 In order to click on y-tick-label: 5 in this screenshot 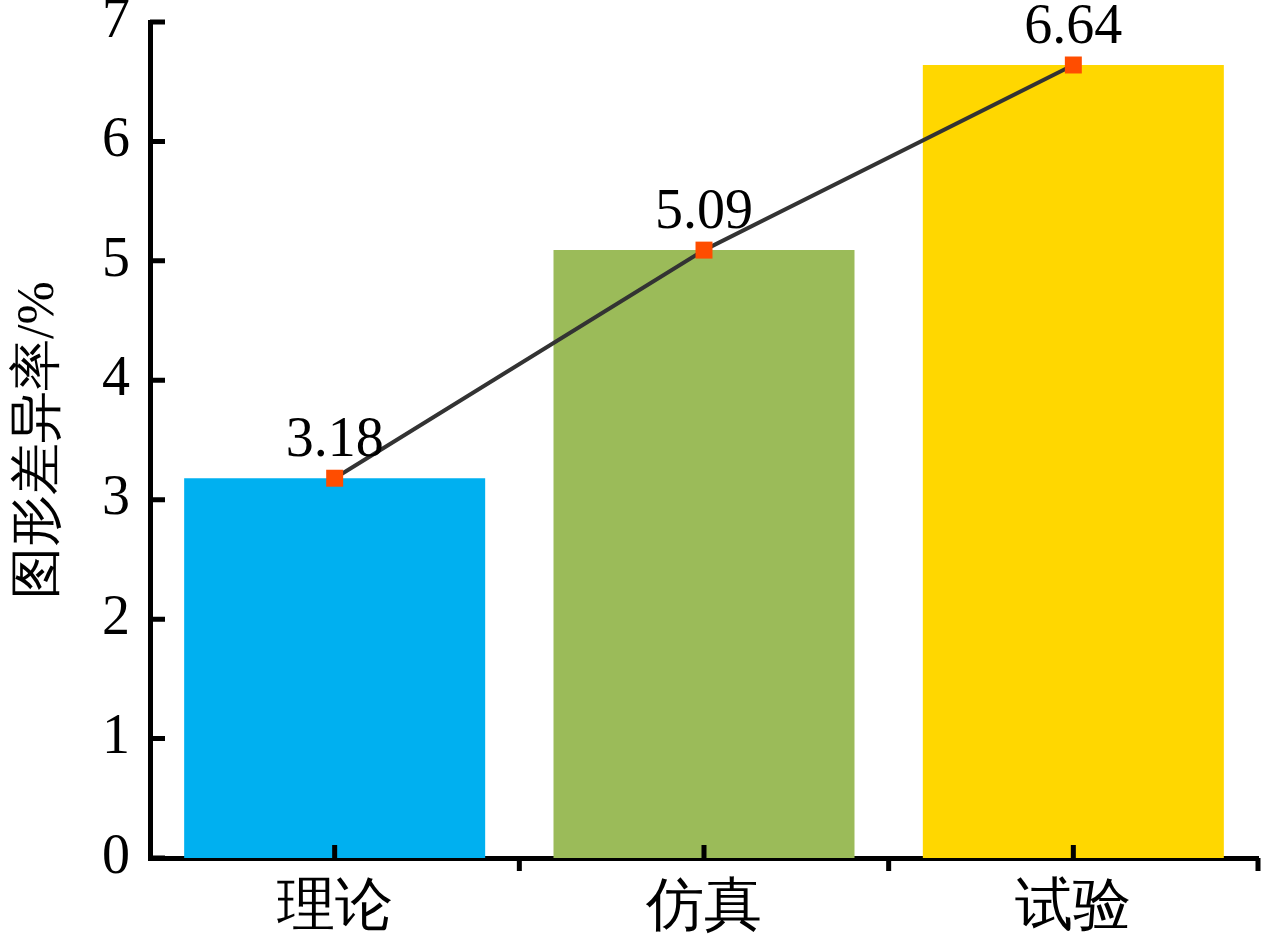, I will do `click(116, 256)`.